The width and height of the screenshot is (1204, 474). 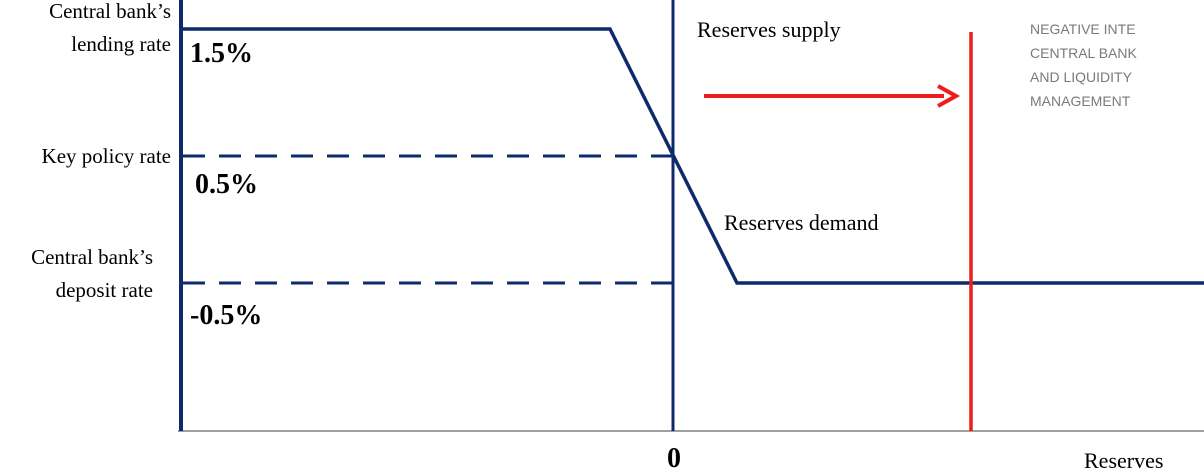 I want to click on reserves-supply-label: Reserves supply, so click(x=769, y=29).